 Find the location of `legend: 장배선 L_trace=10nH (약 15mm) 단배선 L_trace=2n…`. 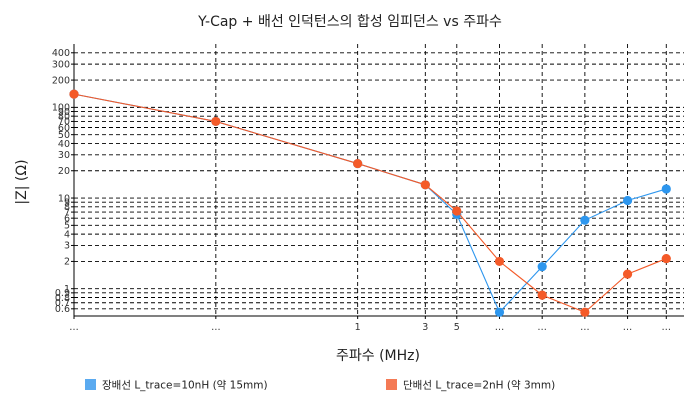

legend: 장배선 L_trace=10nH (약 15mm) 단배선 L_trace=2n… is located at coordinates (320, 385).